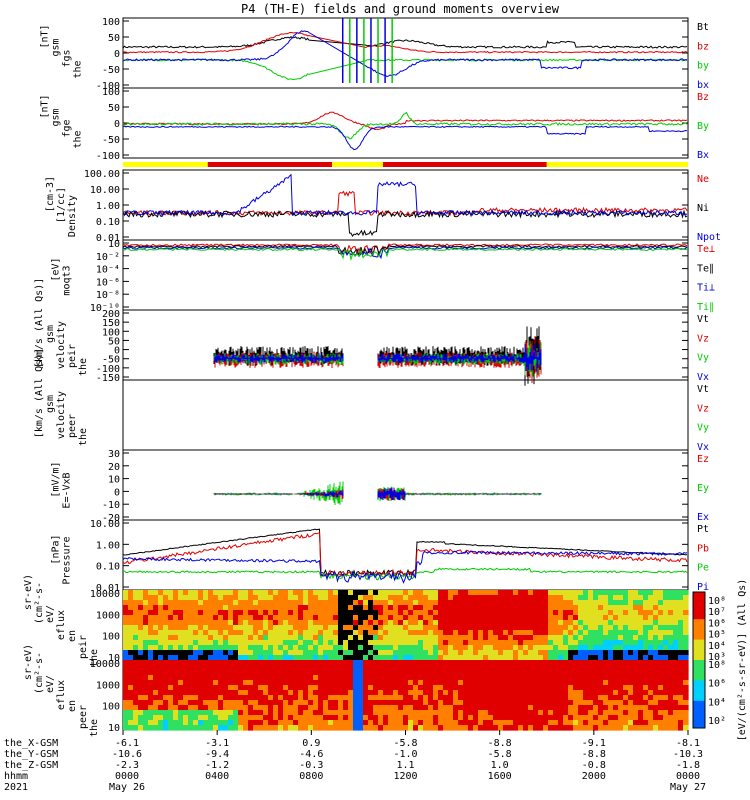 This screenshot has width=750, height=800. I want to click on legend-entry: bz, so click(703, 46).